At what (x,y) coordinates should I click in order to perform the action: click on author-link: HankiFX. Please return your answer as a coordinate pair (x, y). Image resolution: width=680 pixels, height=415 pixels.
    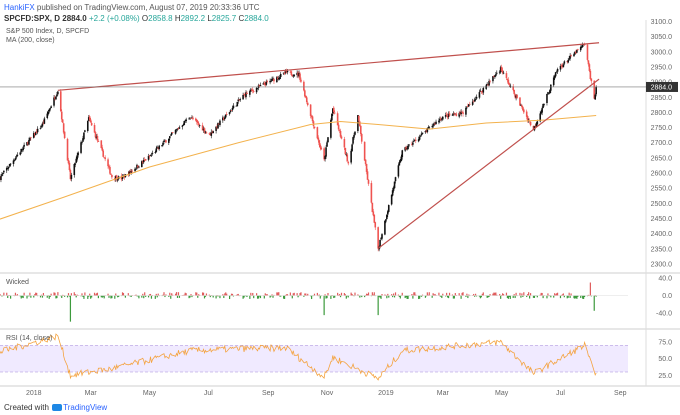
    Looking at the image, I should click on (19, 7).